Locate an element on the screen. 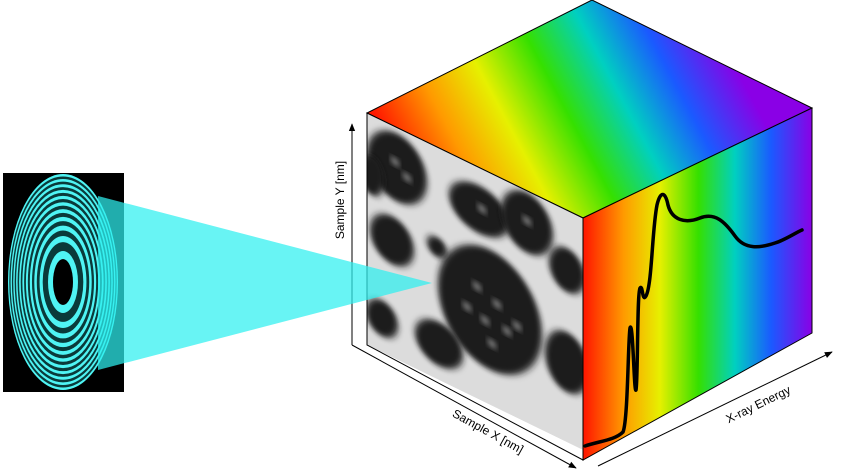 This screenshot has width=842, height=473. zone-center is located at coordinates (63, 282).